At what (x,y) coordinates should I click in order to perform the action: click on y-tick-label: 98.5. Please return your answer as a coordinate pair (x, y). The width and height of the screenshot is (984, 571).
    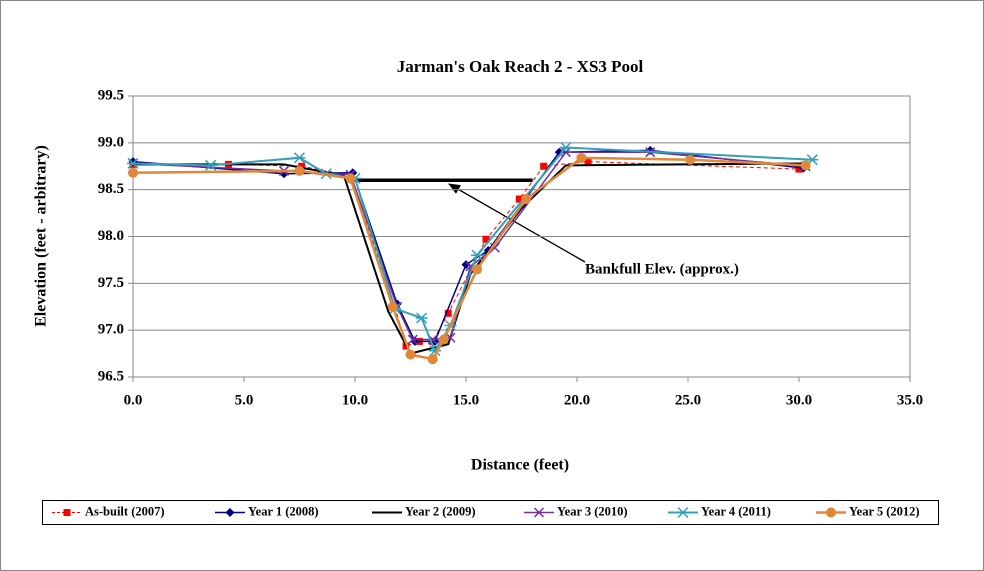
    Looking at the image, I should click on (111, 189).